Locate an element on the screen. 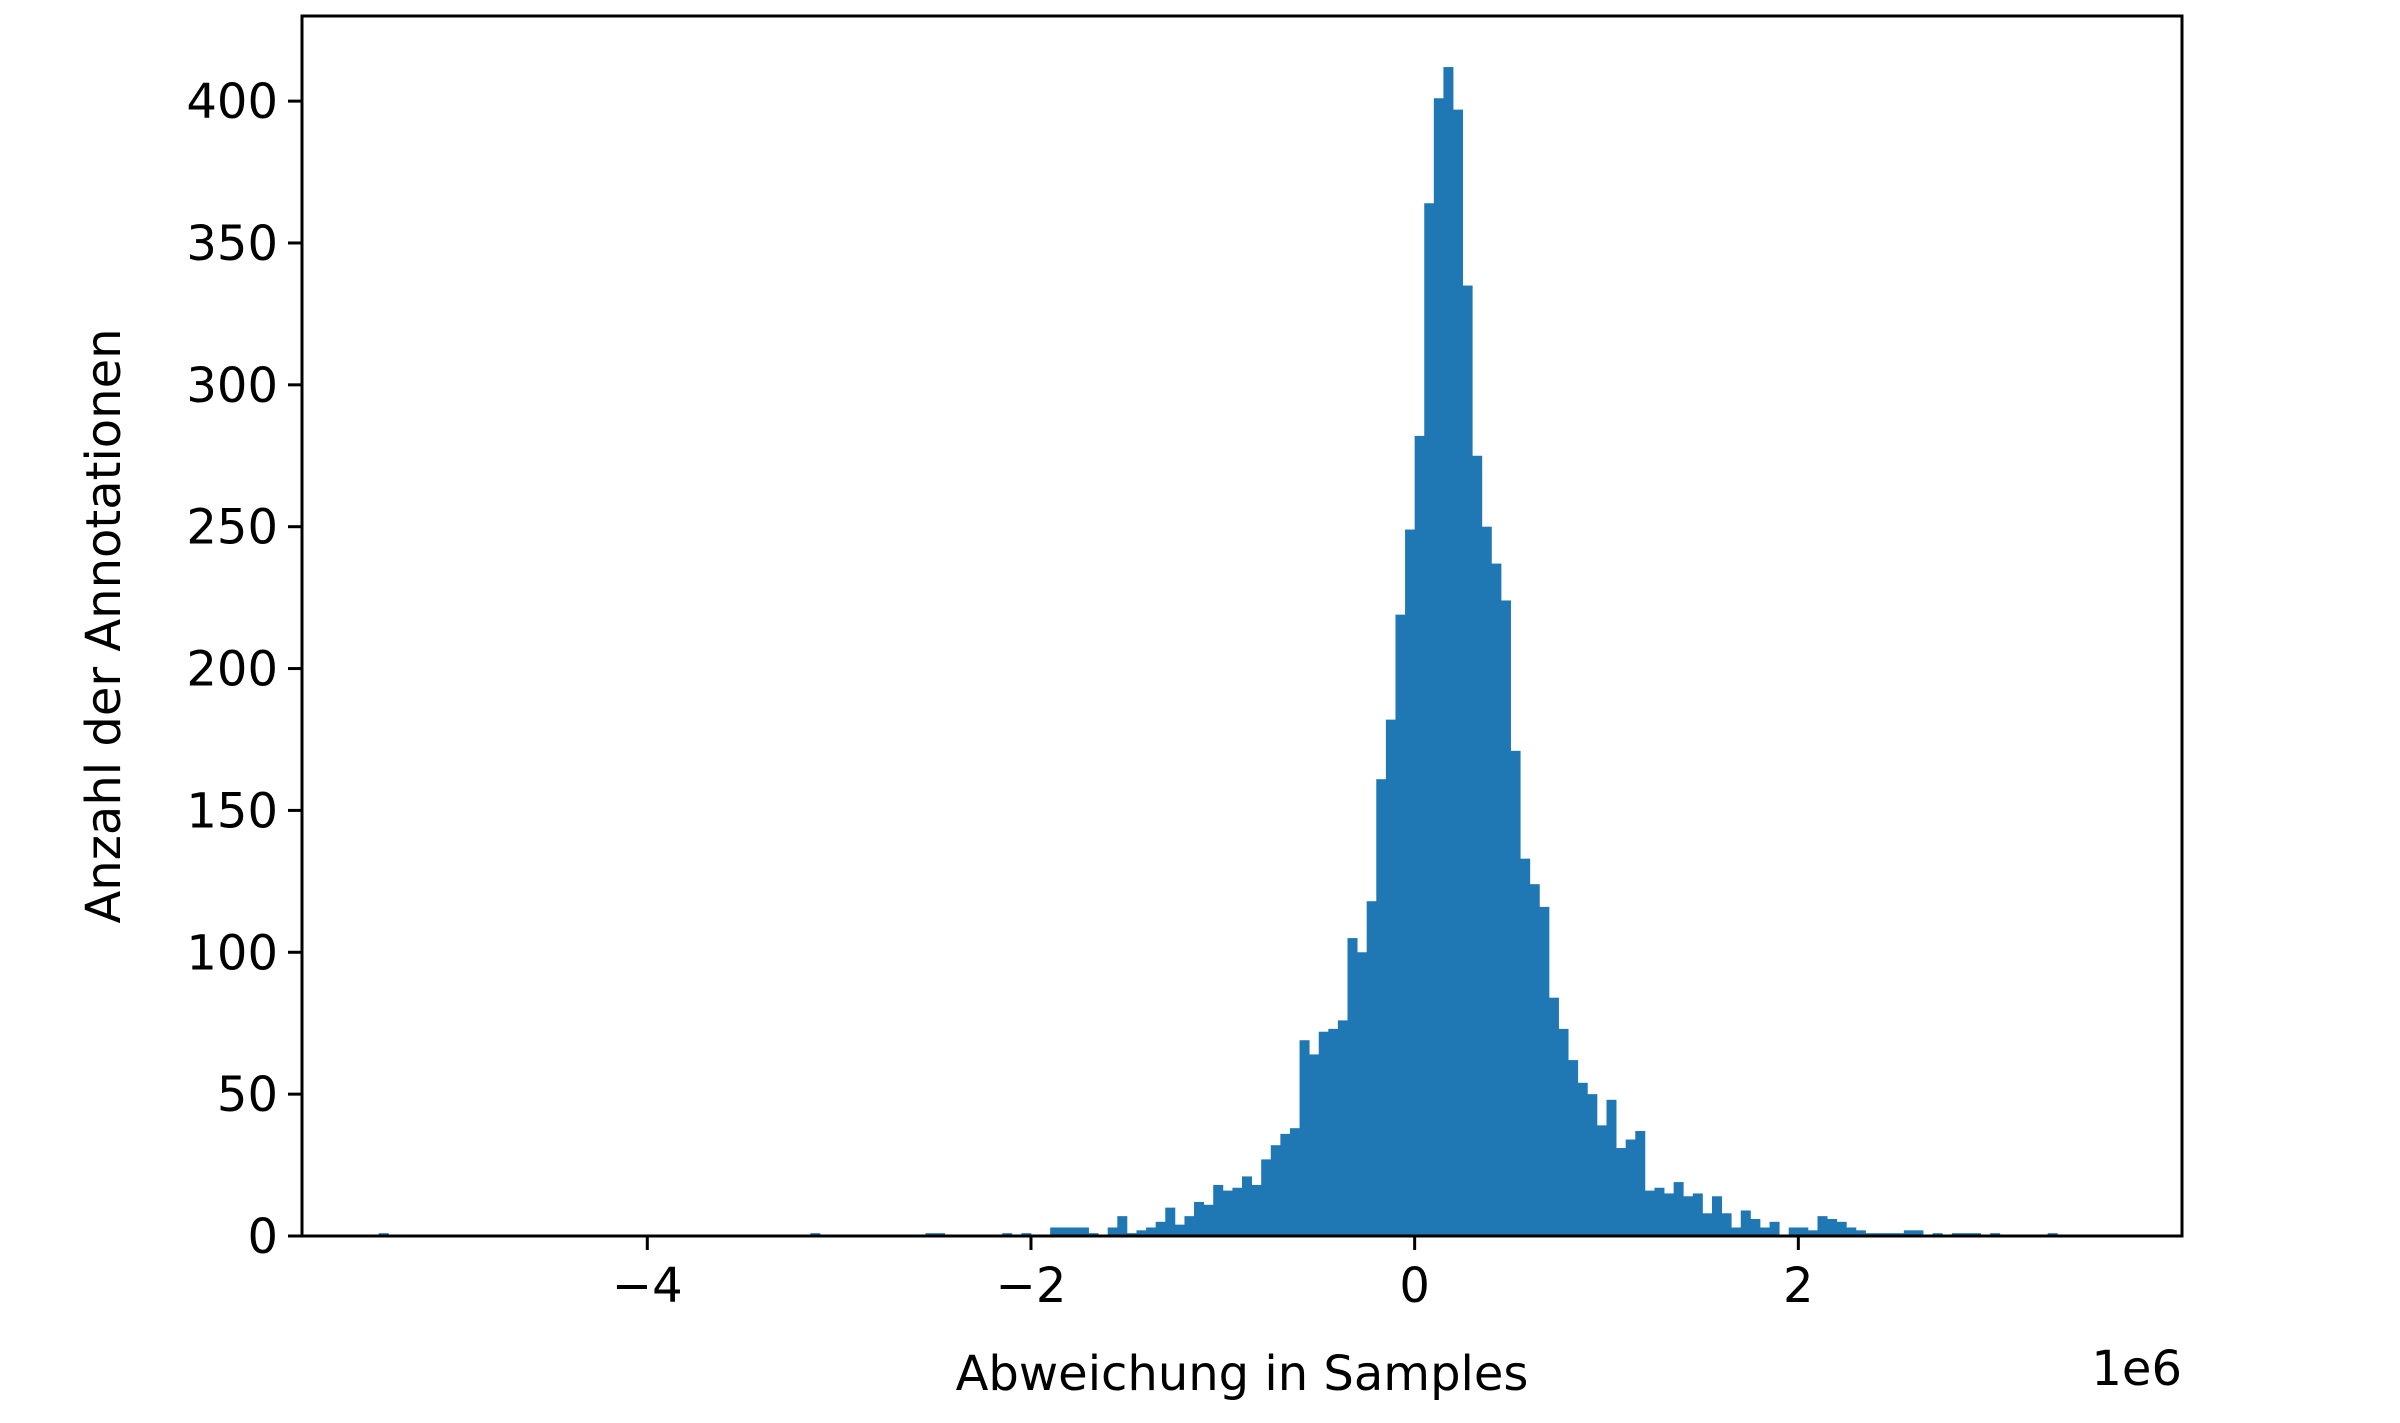  x-tick-label: −2 is located at coordinates (1031, 1286).